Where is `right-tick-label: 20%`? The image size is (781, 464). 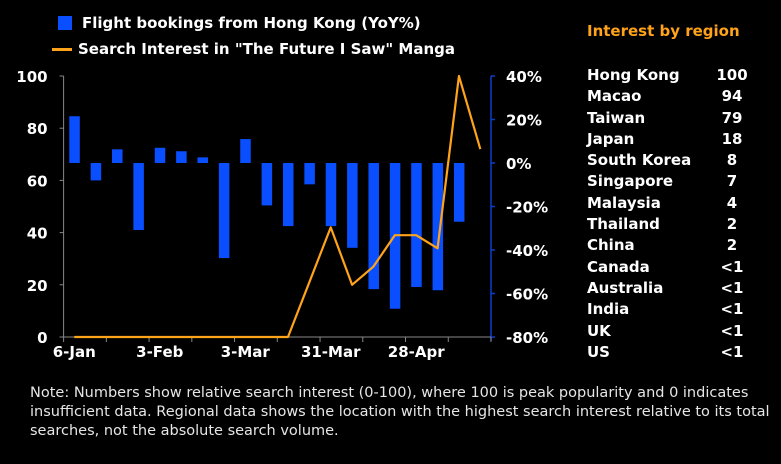 right-tick-label: 20% is located at coordinates (524, 121).